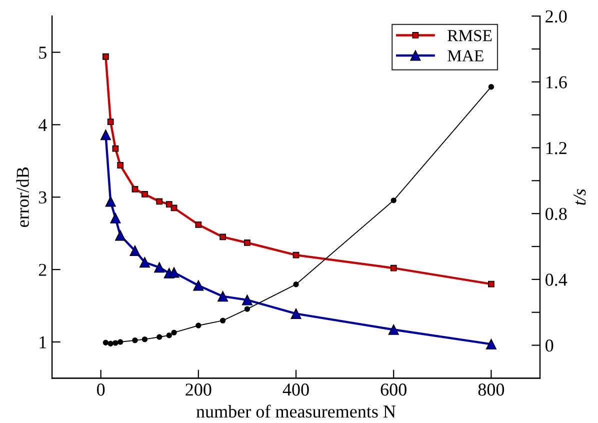 This screenshot has width=598, height=423. I want to click on x-tick-label: 0, so click(100, 390).